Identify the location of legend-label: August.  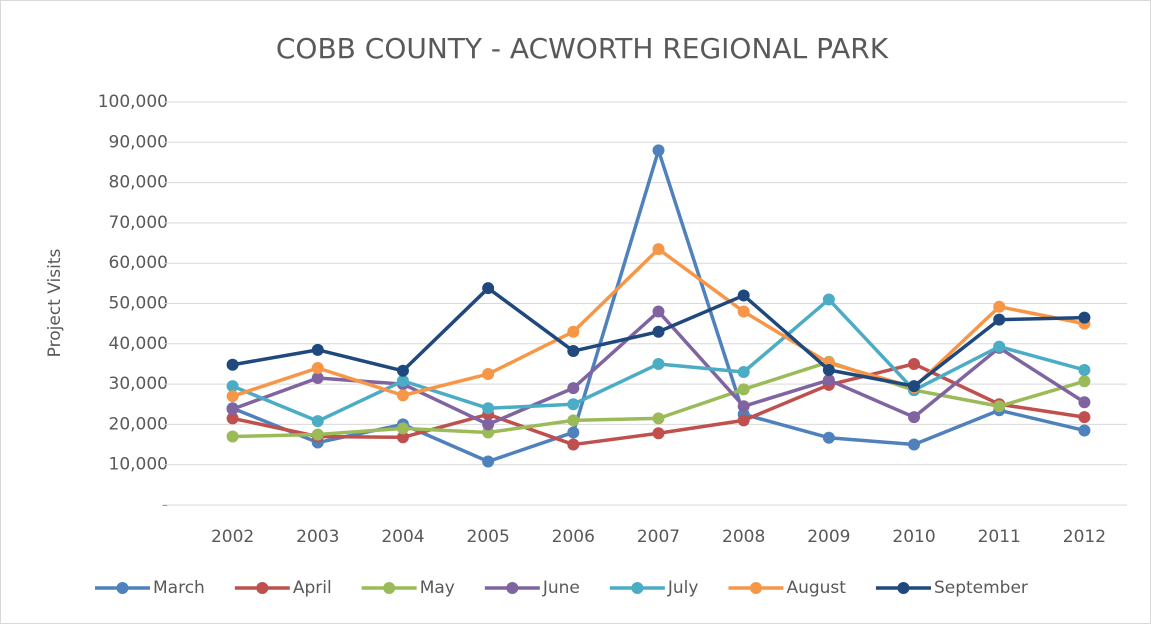
(816, 588).